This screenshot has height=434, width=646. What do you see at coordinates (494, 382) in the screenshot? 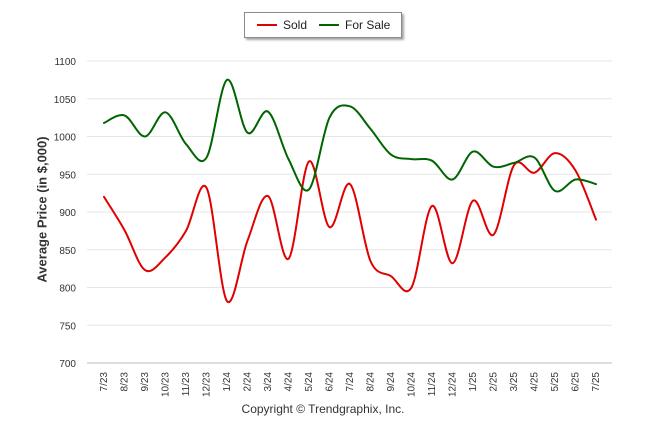
I see `x-tick-label: 2/25` at bounding box center [494, 382].